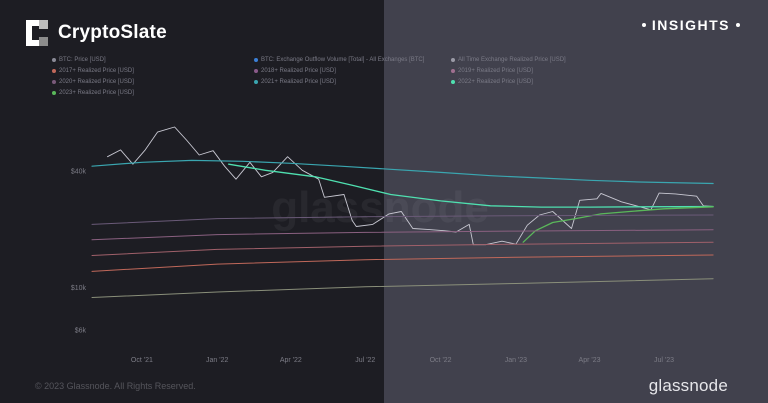 The width and height of the screenshot is (768, 403). I want to click on series-line-all-time-exchange-realized-price-usd, so click(402, 288).